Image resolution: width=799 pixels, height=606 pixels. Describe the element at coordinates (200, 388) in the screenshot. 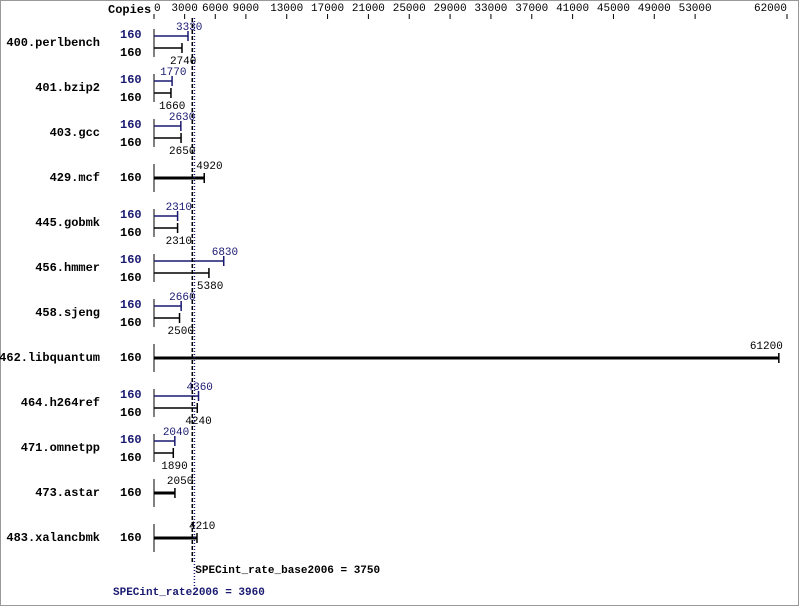

I see `value-label: 4360` at that location.